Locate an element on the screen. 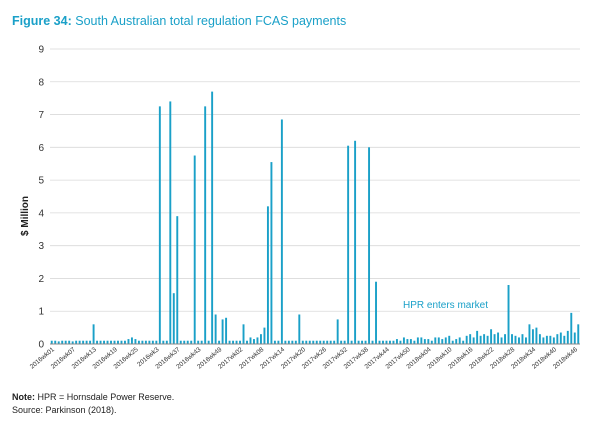 The image size is (603, 424). note-text: HPR = Hornsdale Power Reserve. is located at coordinates (105, 397).